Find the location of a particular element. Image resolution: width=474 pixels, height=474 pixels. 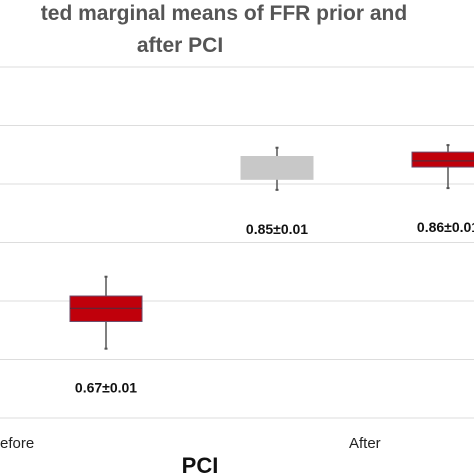

box-plot-3: 0.86±0.01 is located at coordinates (442, 189).